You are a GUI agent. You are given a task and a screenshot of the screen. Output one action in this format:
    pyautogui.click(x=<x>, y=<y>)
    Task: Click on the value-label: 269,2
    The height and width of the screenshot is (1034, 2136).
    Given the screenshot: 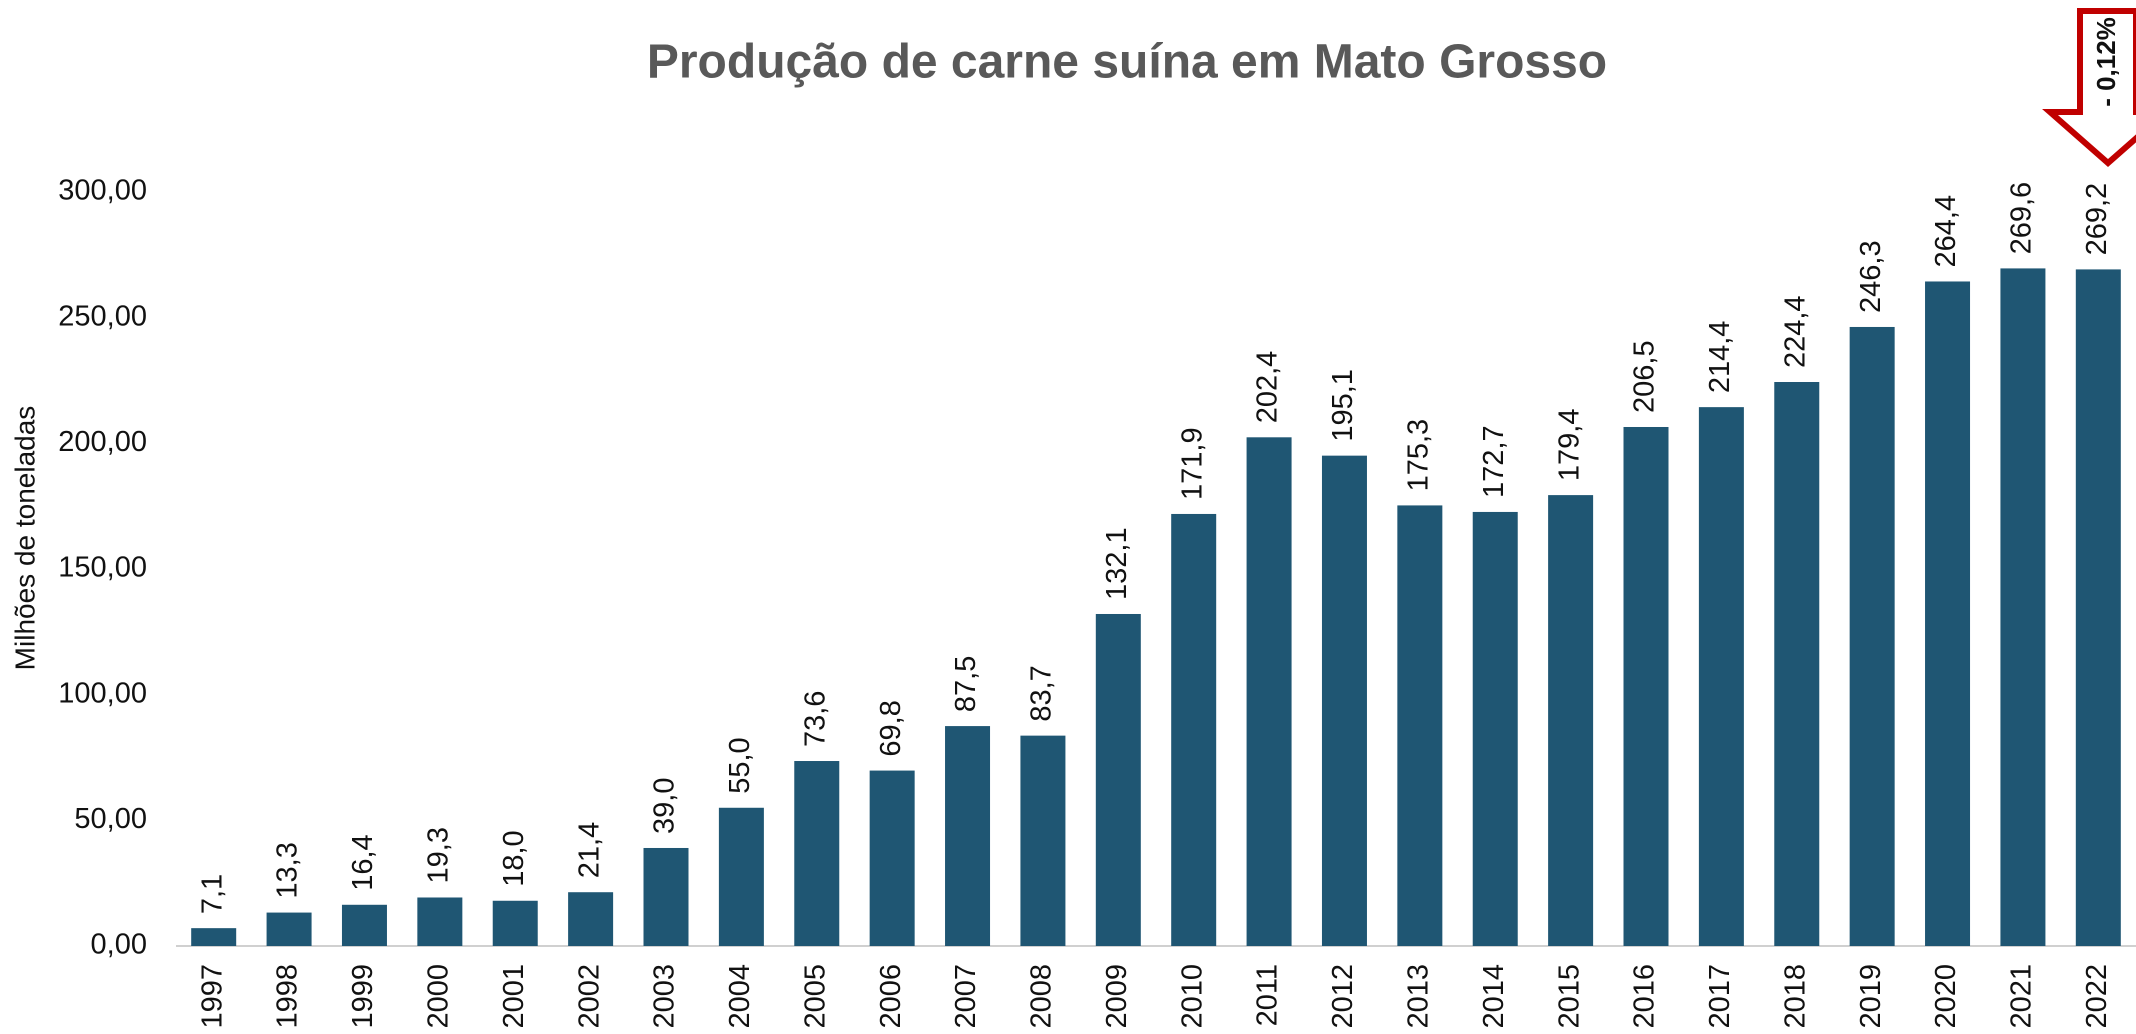 What is the action you would take?
    pyautogui.click(x=2097, y=219)
    